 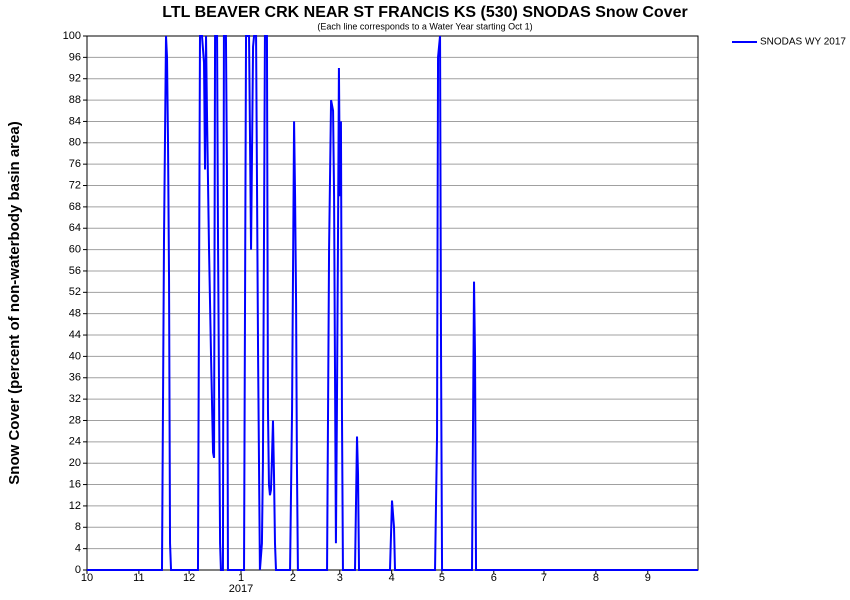 I want to click on x-tick-label: 7, so click(x=544, y=578).